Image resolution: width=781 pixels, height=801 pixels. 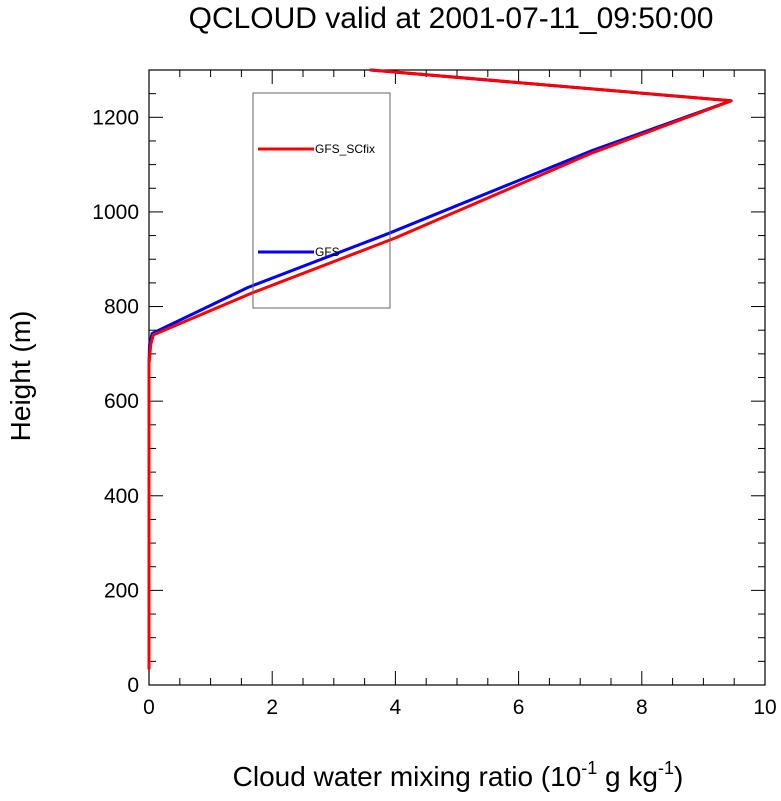 What do you see at coordinates (589, 768) in the screenshot?
I see `x-axis-title-sup1: -1` at bounding box center [589, 768].